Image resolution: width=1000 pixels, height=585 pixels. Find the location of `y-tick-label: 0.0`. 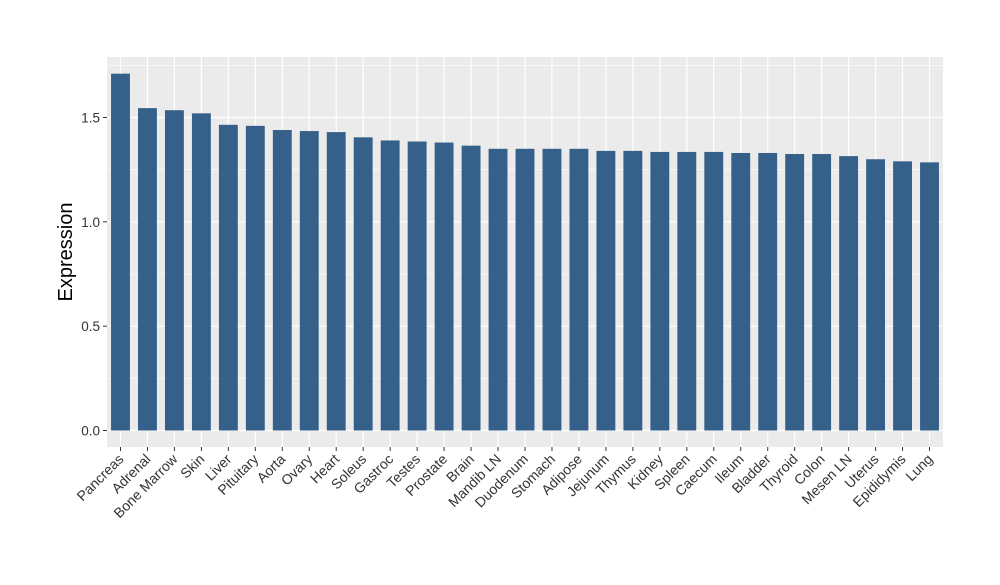

y-tick-label: 0.0 is located at coordinates (90, 431).